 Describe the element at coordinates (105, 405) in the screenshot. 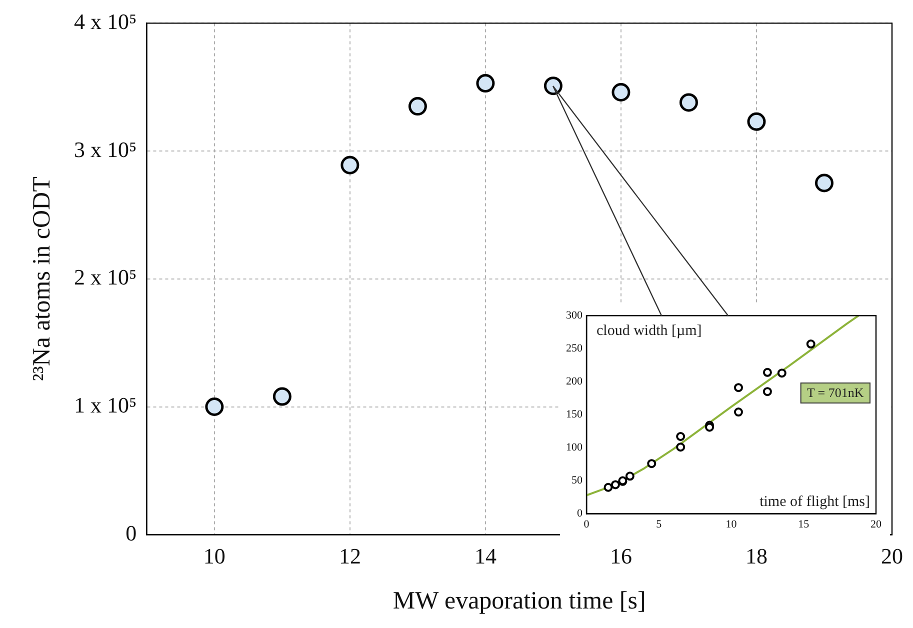

I see `y-tick-label: 1 x 10⁵` at that location.